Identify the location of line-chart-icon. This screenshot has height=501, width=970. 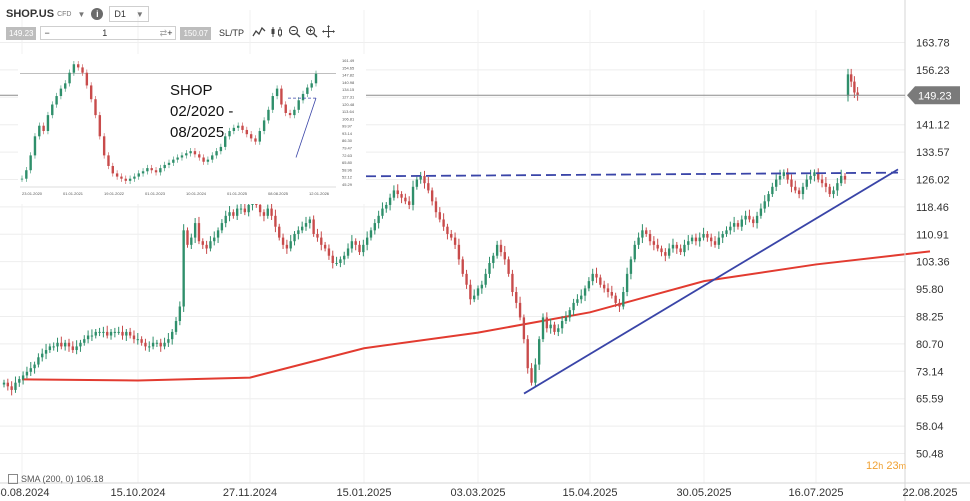
(259, 33).